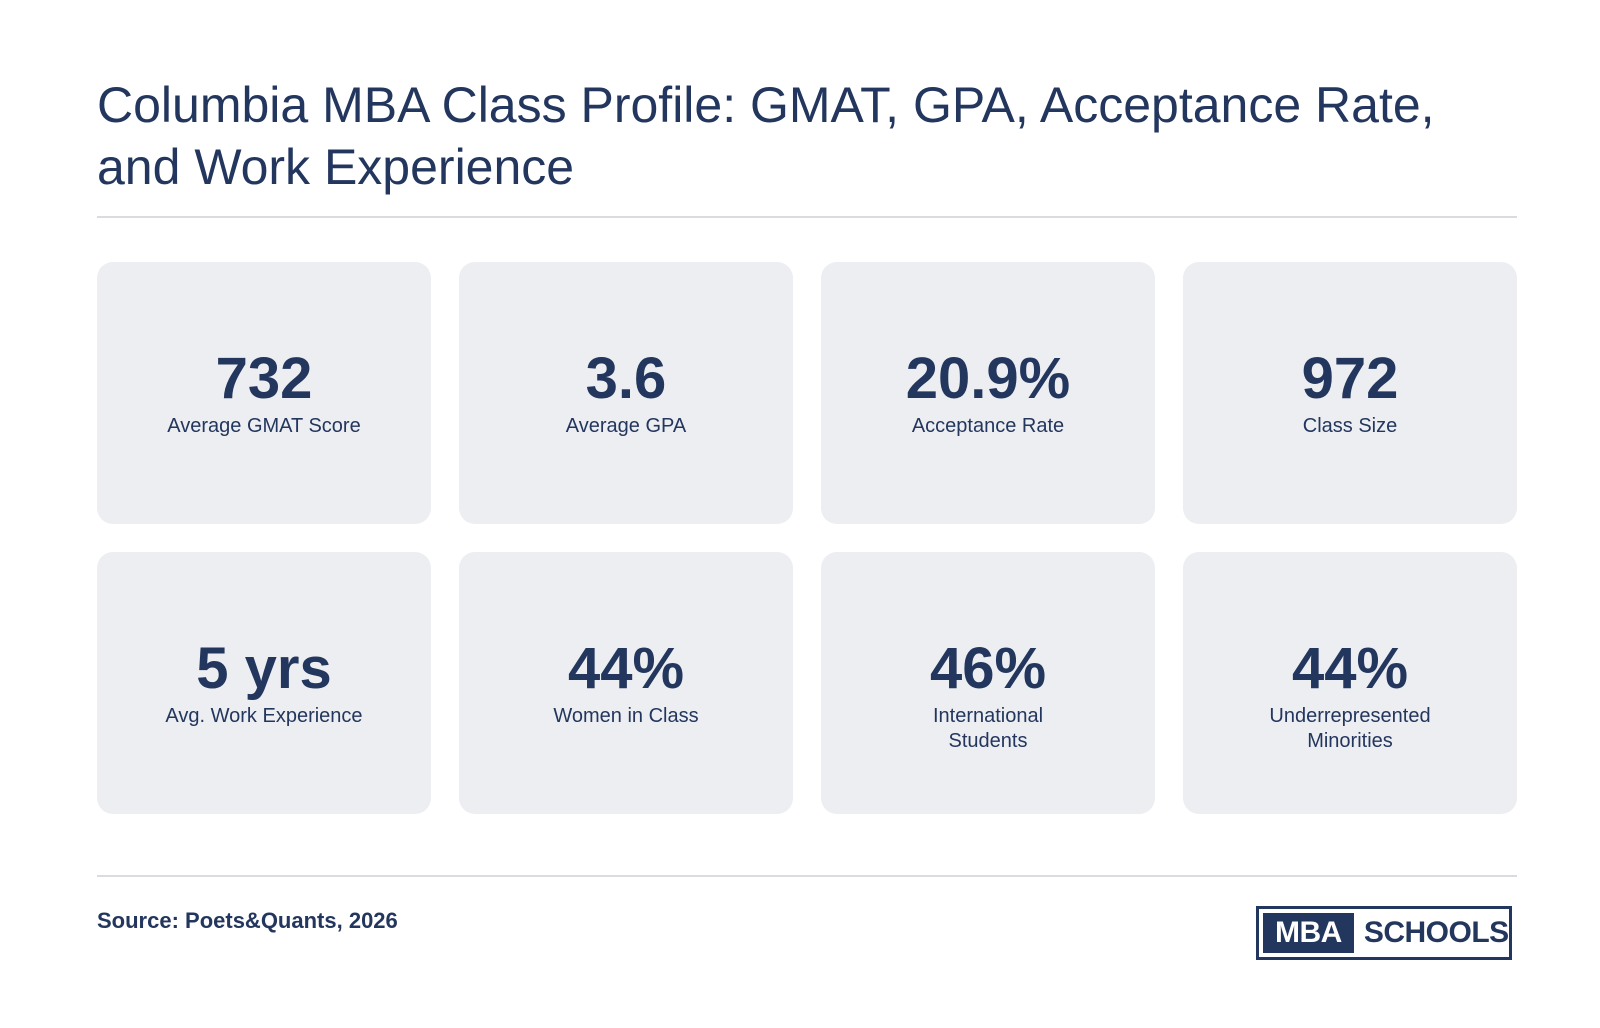 The height and width of the screenshot is (1028, 1600). Describe the element at coordinates (1308, 933) in the screenshot. I see `logo-mba-block: MBA` at that location.